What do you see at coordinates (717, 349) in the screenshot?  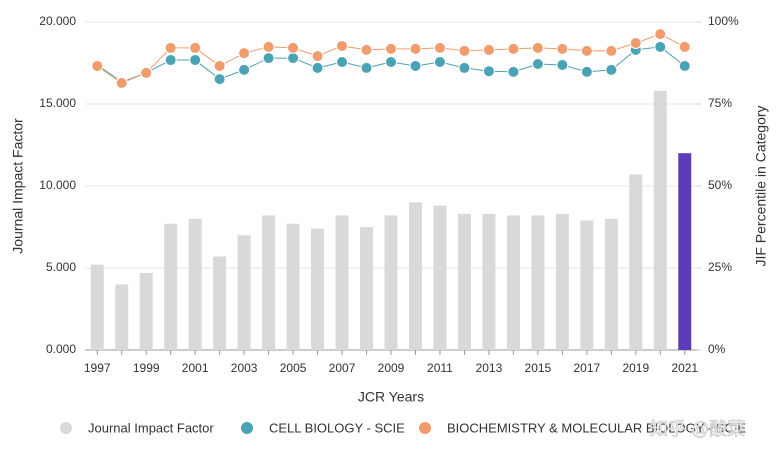 I see `y2-tick-label: 0%` at bounding box center [717, 349].